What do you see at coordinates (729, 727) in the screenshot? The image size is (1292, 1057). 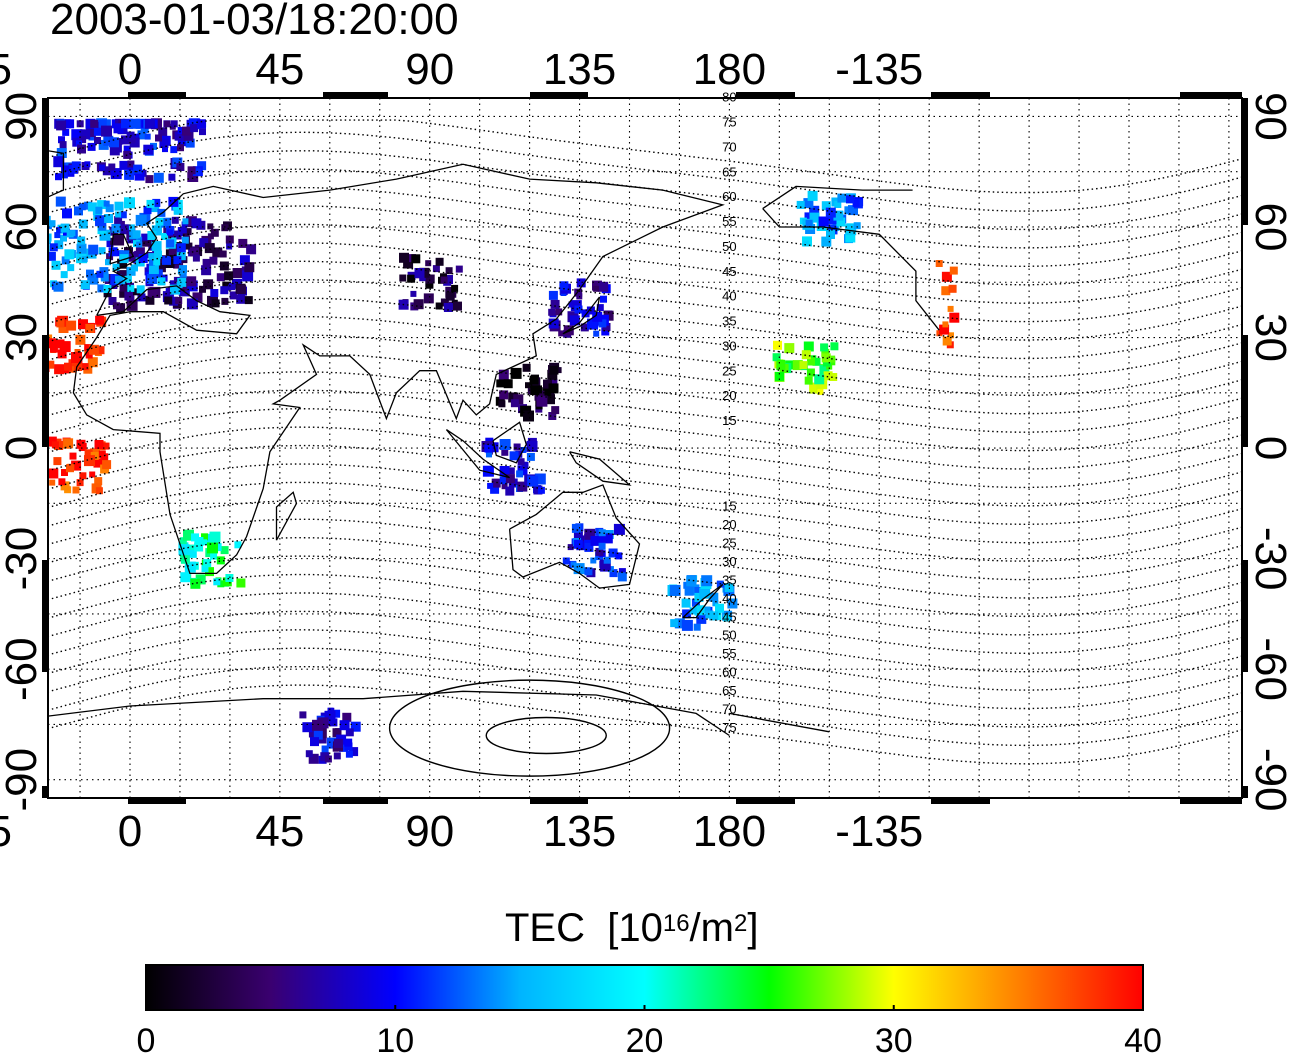 I see `contour-label: 75` at bounding box center [729, 727].